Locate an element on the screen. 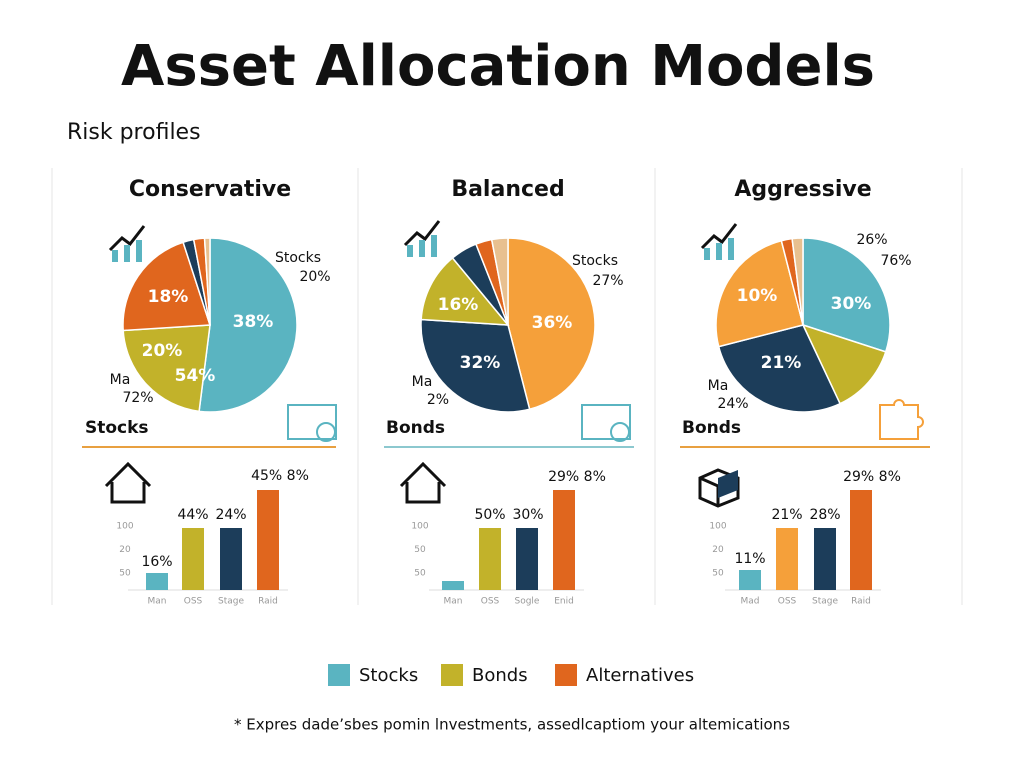  x-label: Sogle is located at coordinates (527, 602).